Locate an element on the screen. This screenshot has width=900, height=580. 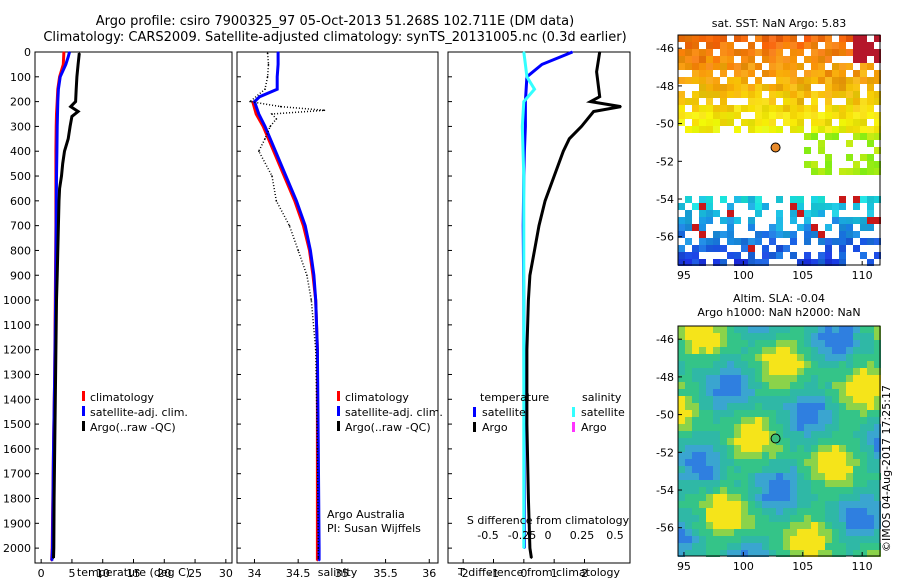
legend-swatch is located at coordinates (83, 396).